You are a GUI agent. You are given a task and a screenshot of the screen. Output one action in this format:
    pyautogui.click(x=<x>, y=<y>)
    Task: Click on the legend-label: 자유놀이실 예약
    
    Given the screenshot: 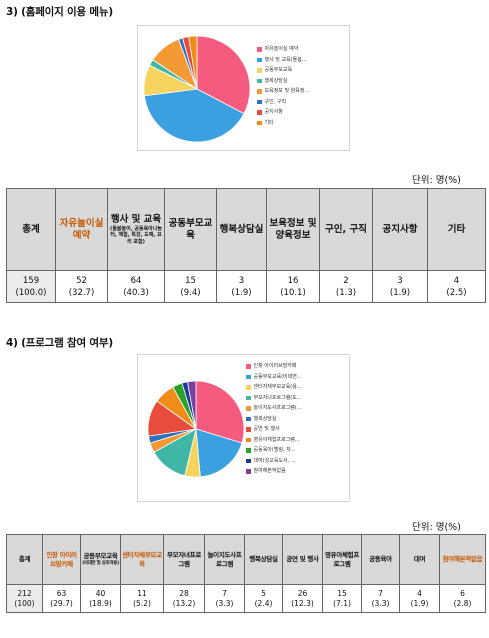 What is the action you would take?
    pyautogui.click(x=281, y=49)
    